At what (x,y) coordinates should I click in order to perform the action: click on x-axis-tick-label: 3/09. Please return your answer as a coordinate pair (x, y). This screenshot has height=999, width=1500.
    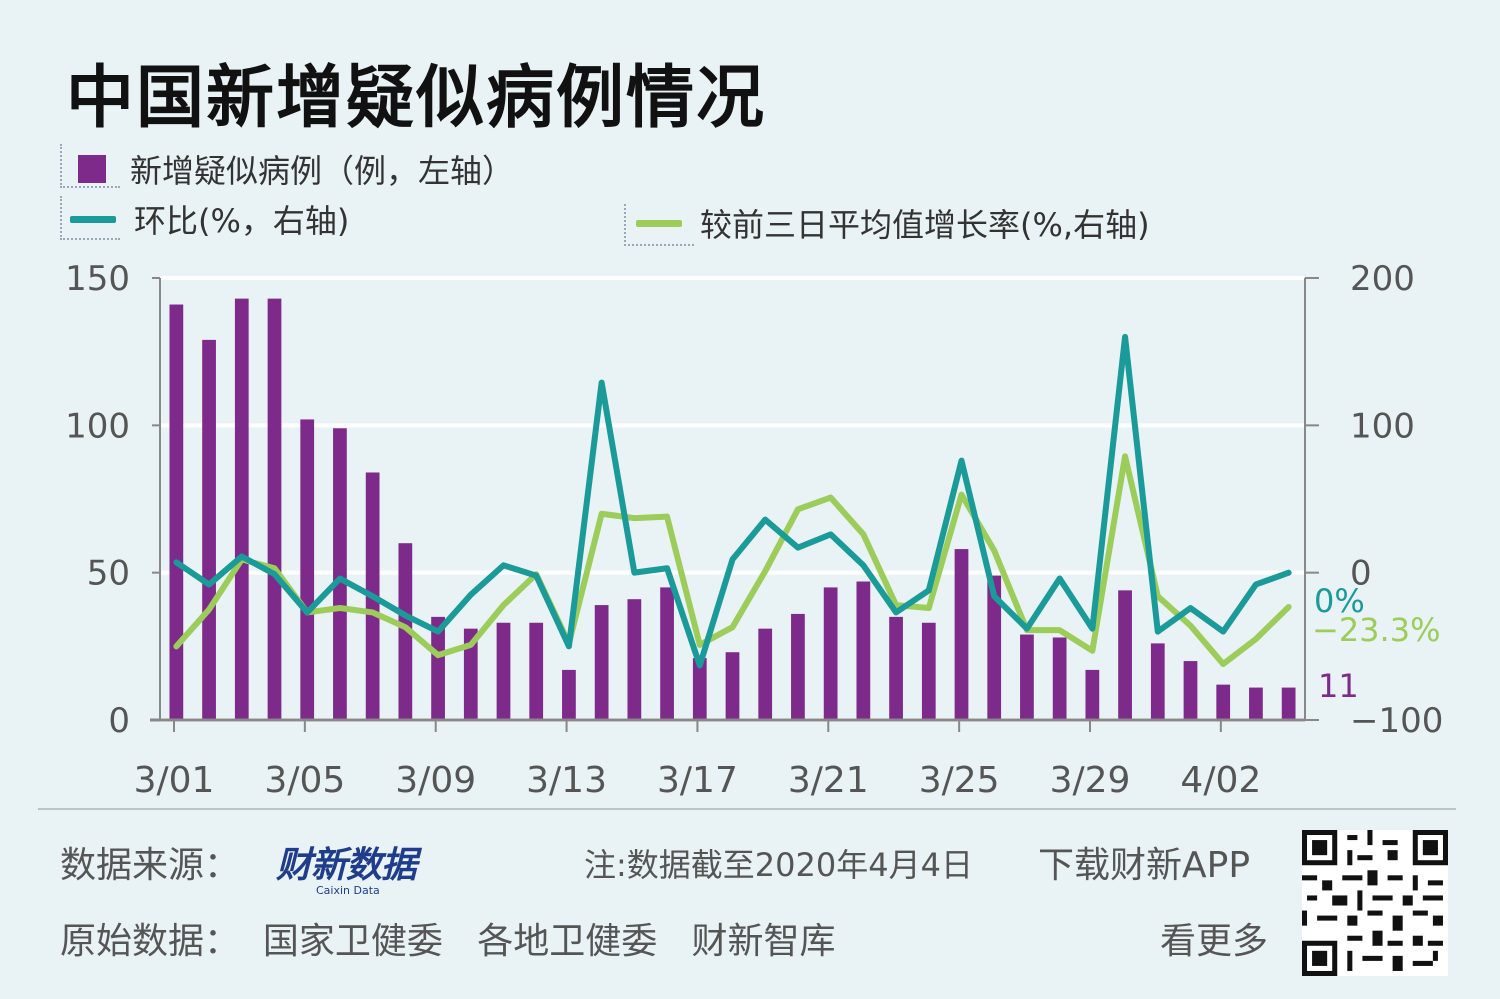
    Looking at the image, I should click on (435, 780).